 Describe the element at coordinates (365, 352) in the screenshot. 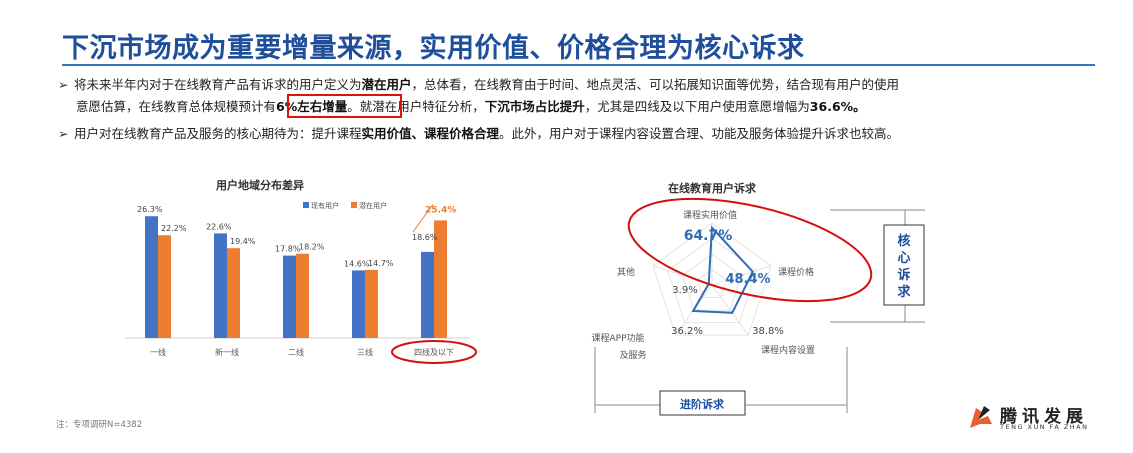

I see `category-label: 三线` at that location.